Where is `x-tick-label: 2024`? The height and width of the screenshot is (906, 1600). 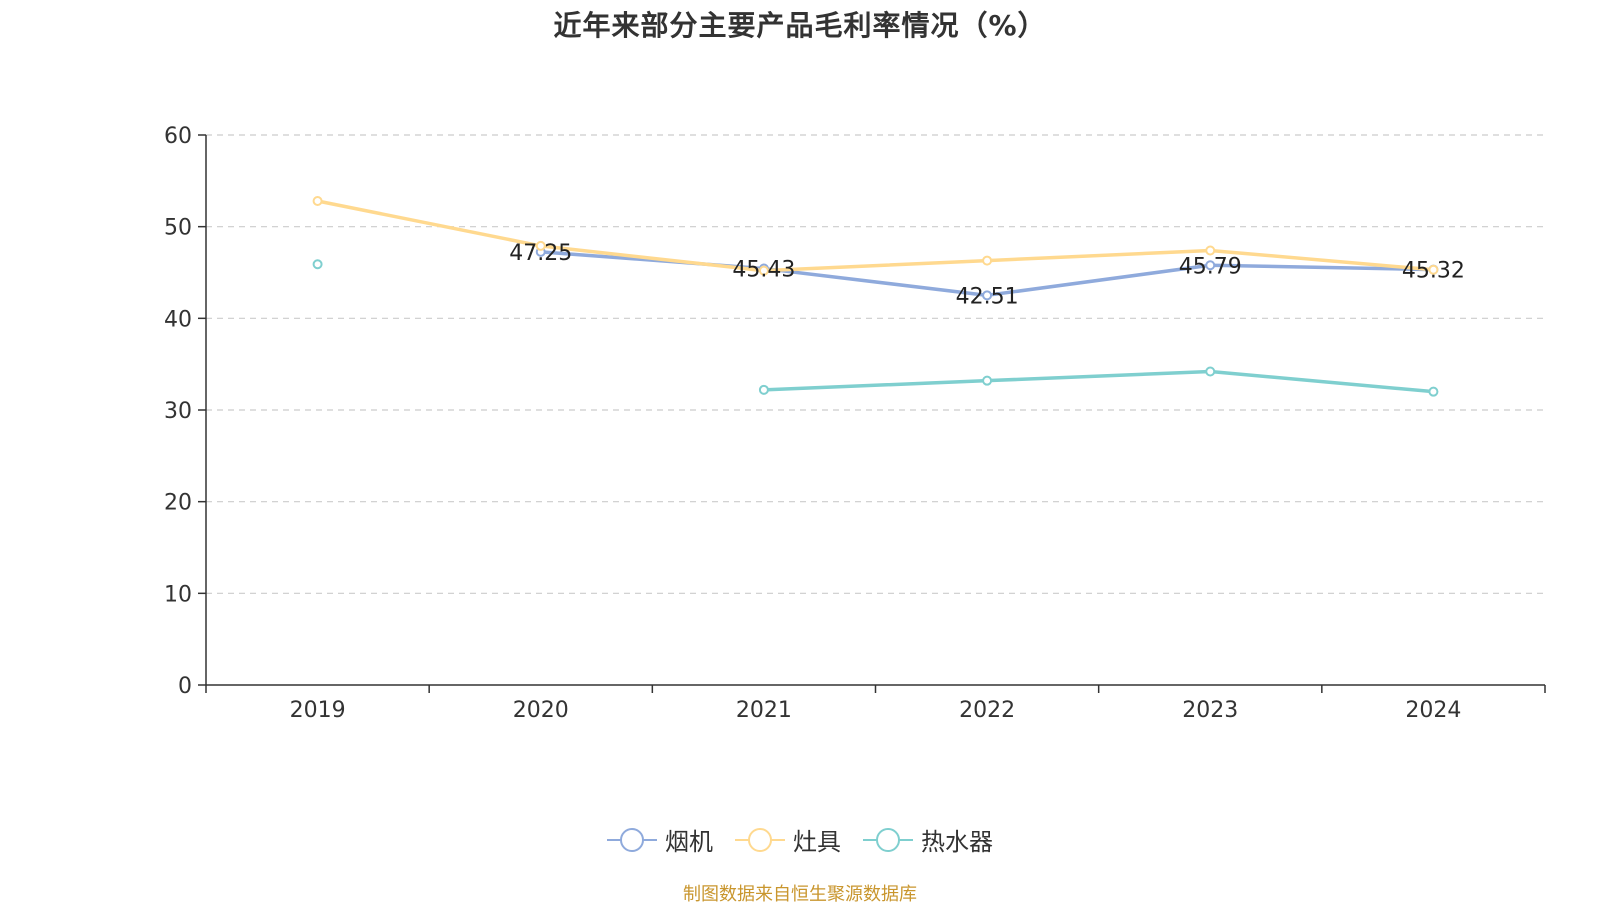 x-tick-label: 2024 is located at coordinates (1433, 710).